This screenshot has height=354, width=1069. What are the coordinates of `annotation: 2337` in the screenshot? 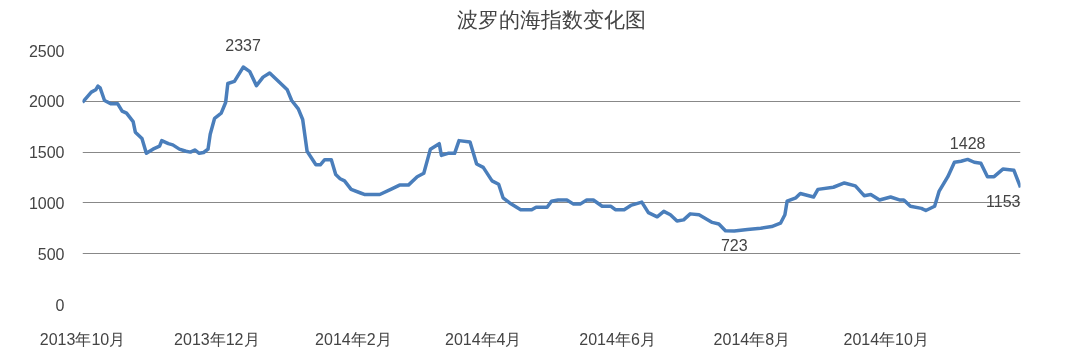 It's located at (243, 45).